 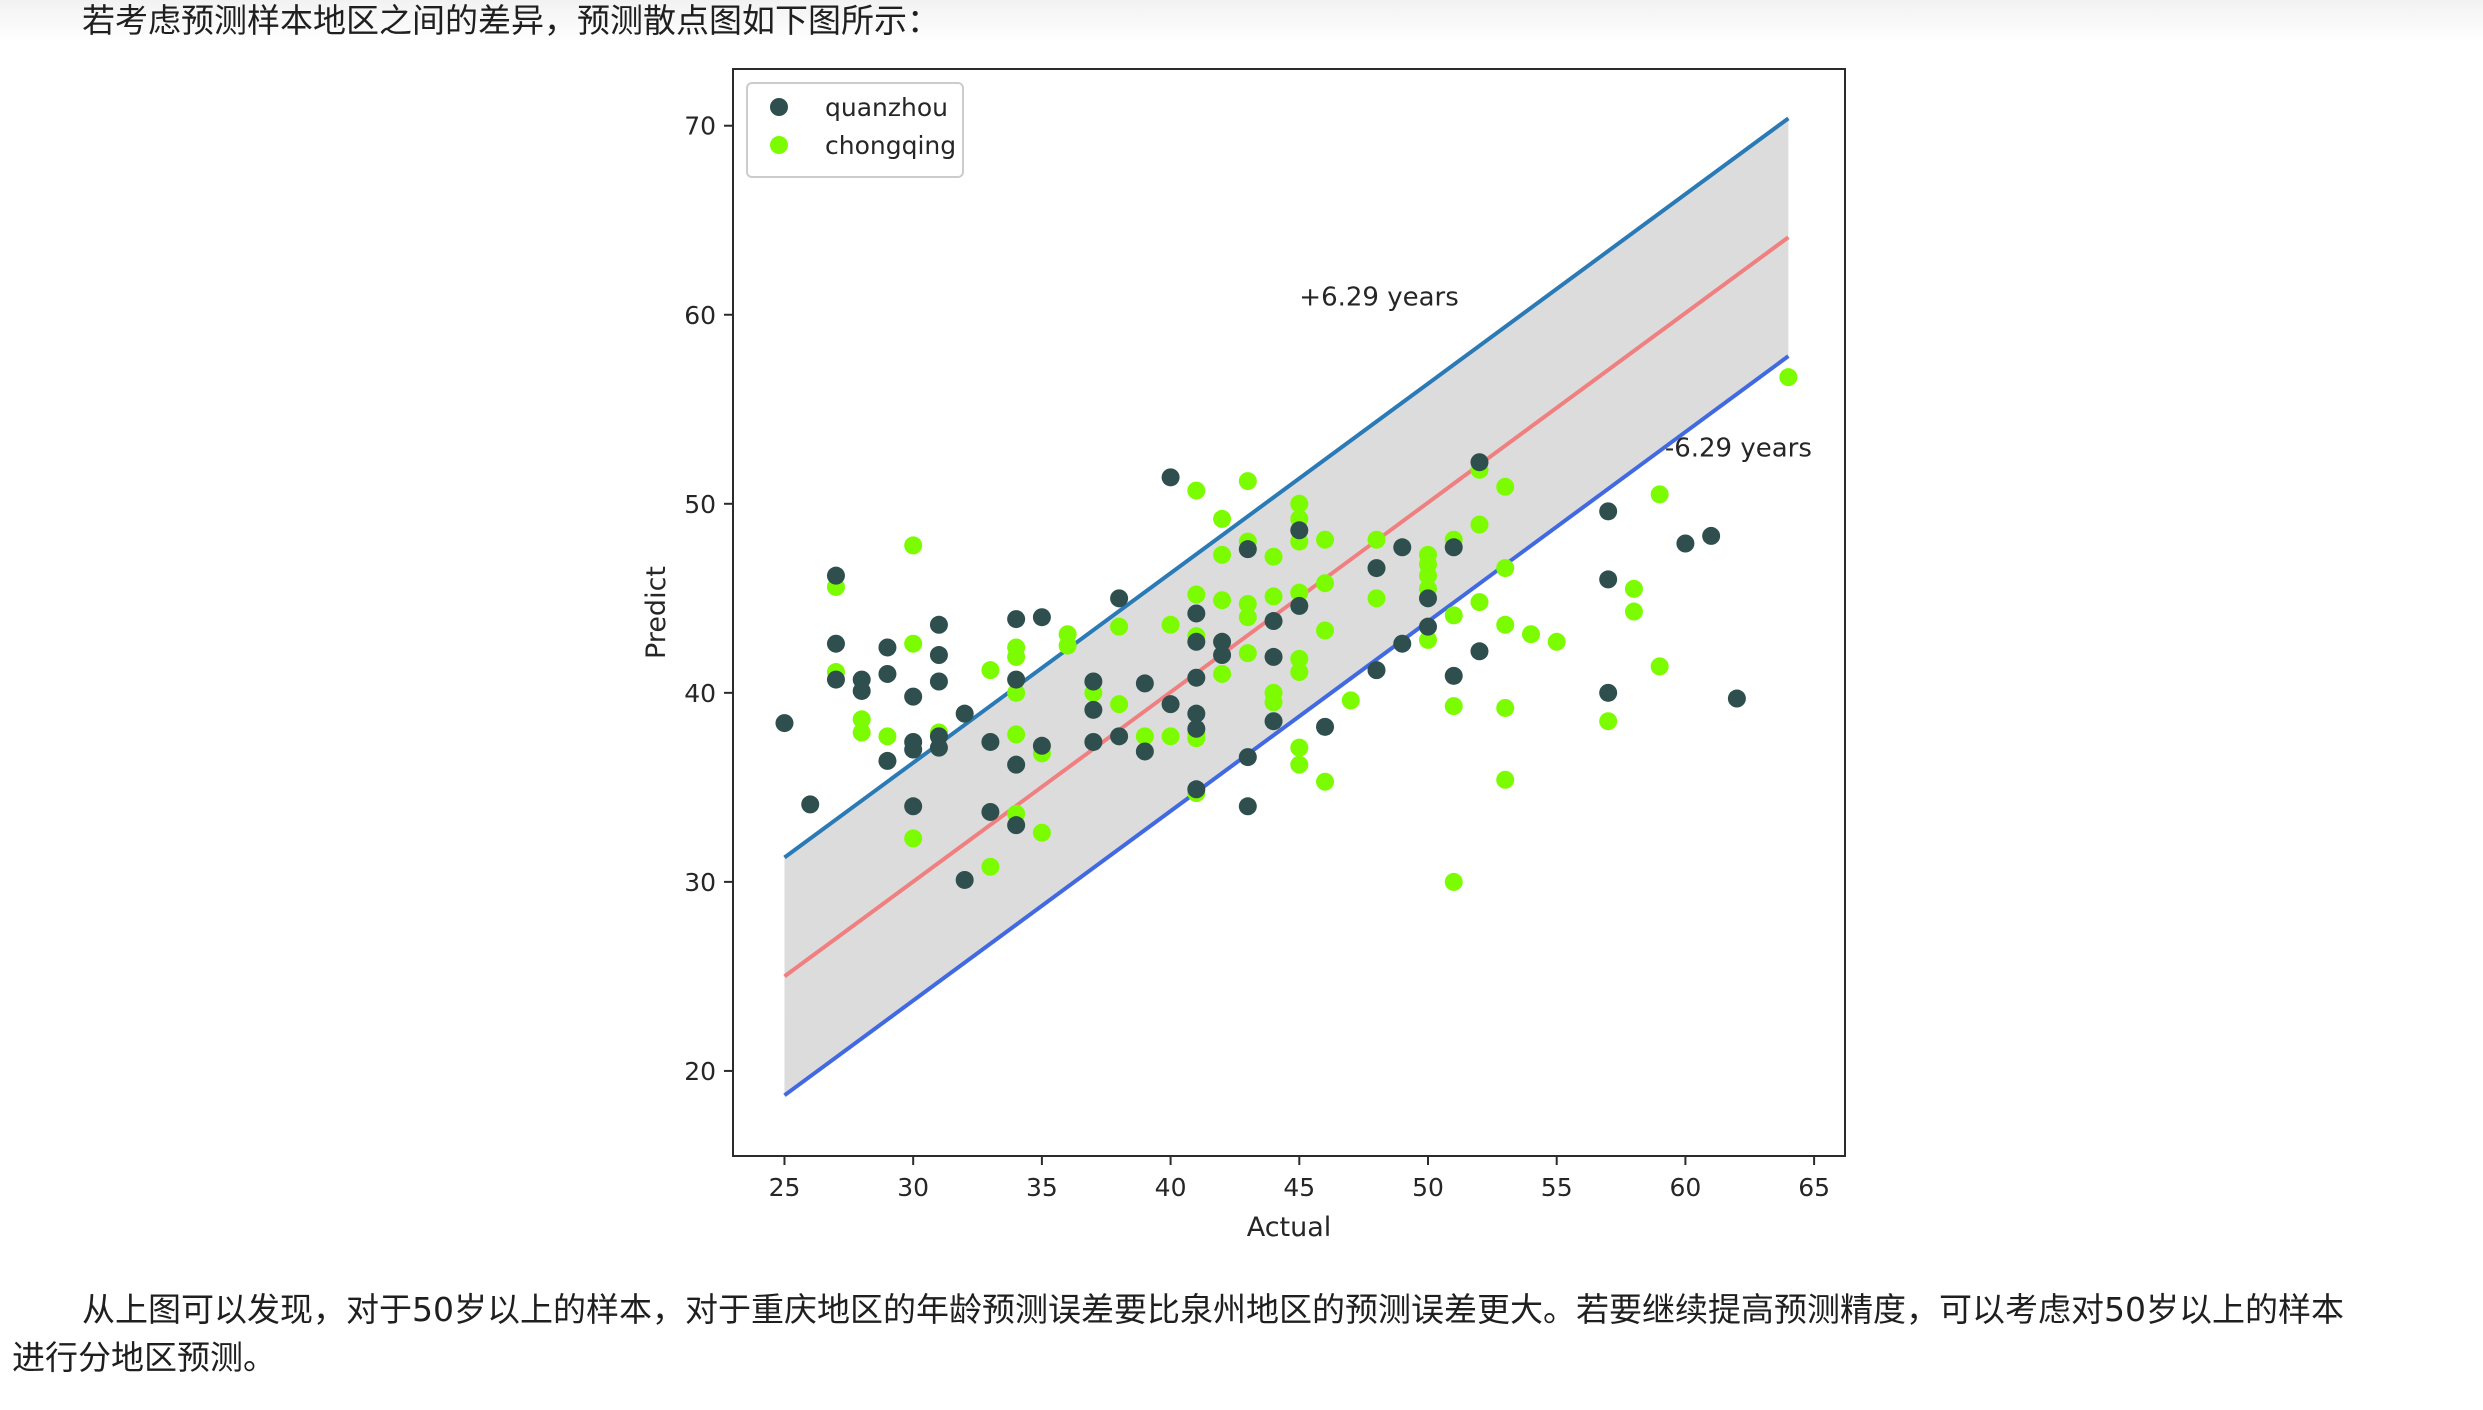 What do you see at coordinates (700, 315) in the screenshot?
I see `y-tick-label: 60` at bounding box center [700, 315].